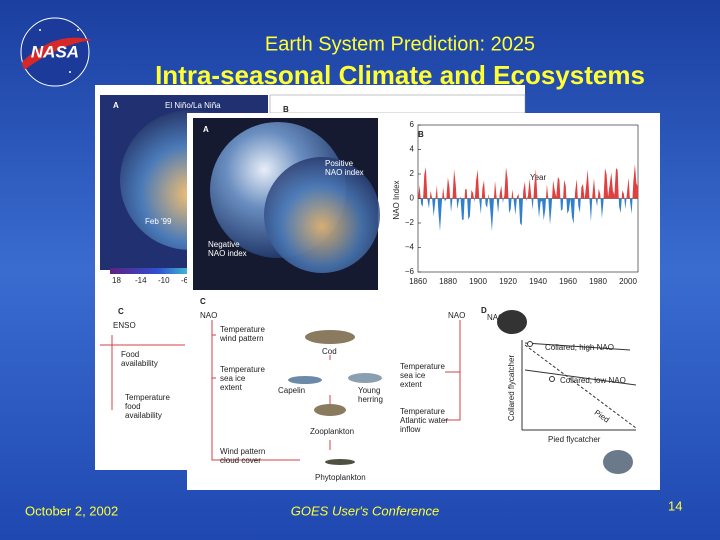 Image resolution: width=720 pixels, height=540 pixels. What do you see at coordinates (598, 281) in the screenshot?
I see `x-tick-label: 1980` at bounding box center [598, 281].